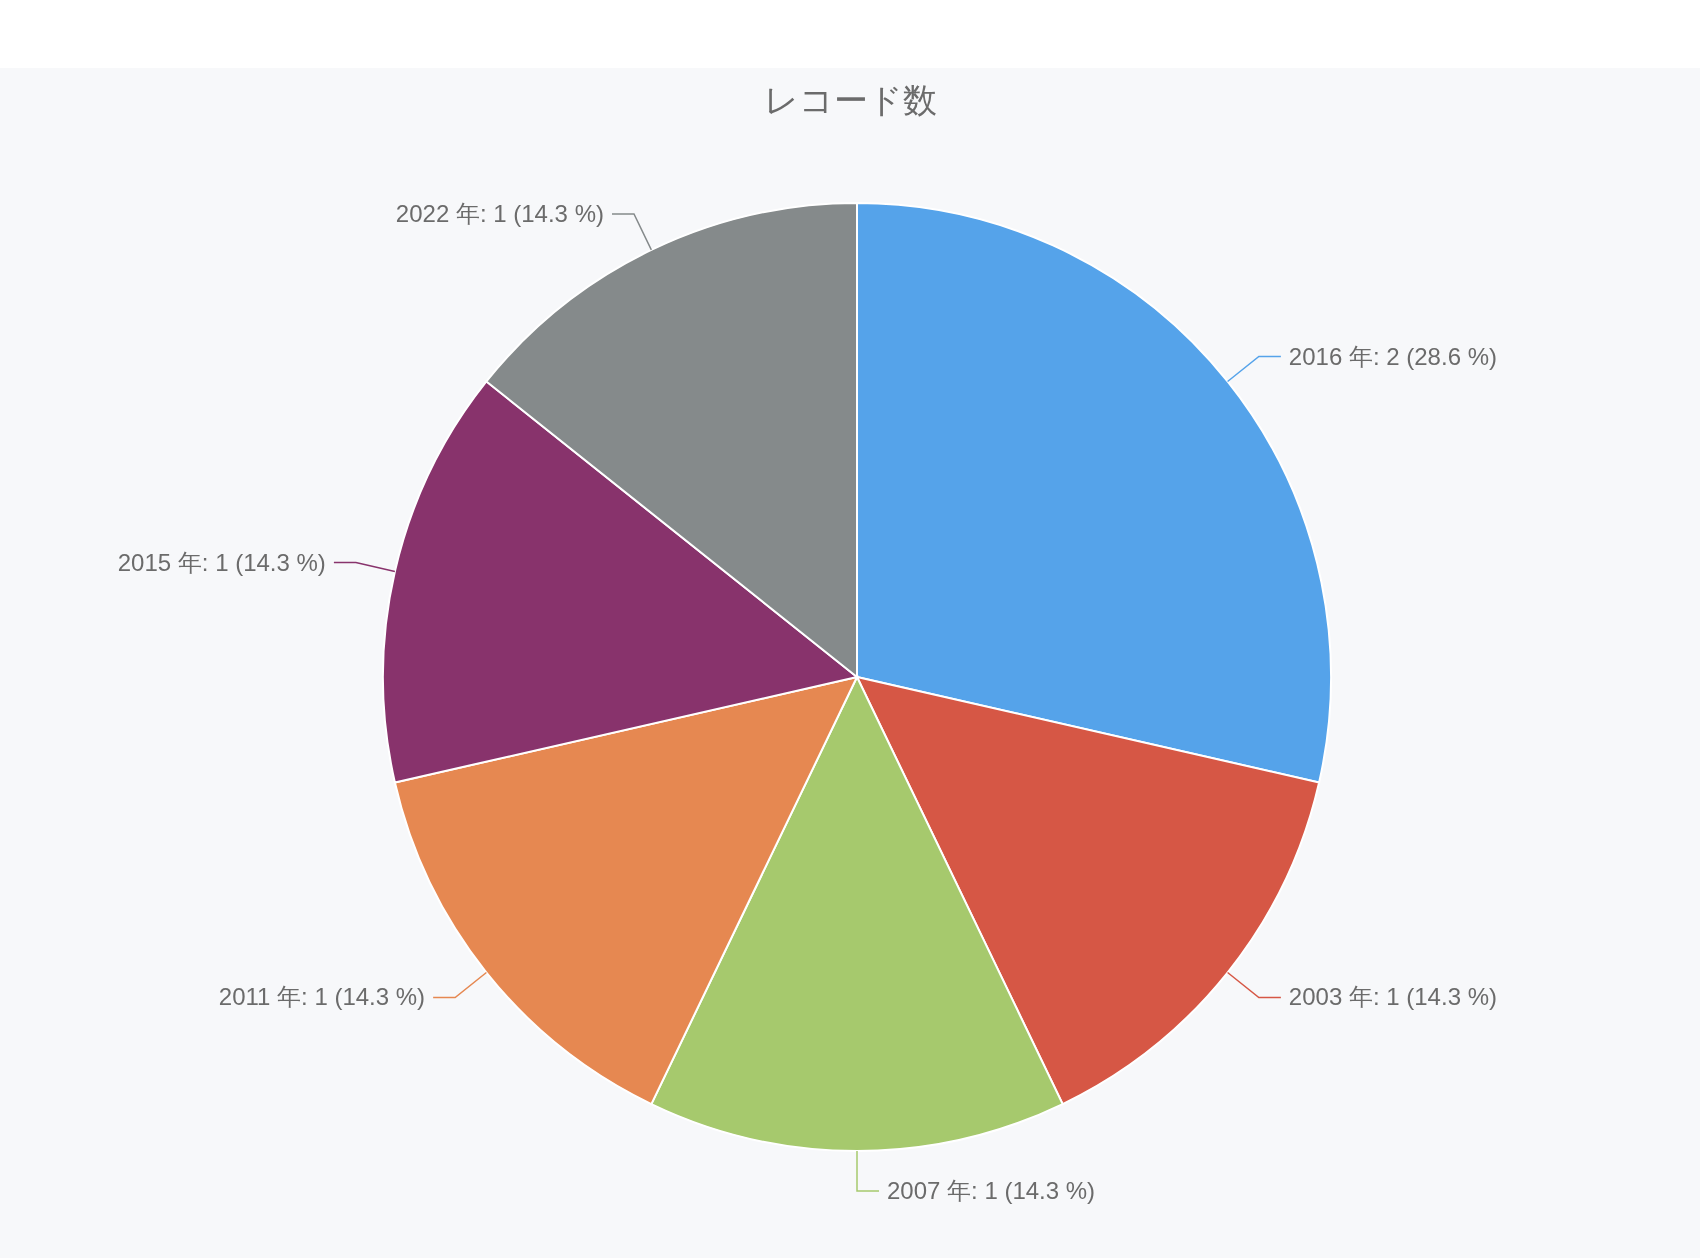  What do you see at coordinates (850, 100) in the screenshot?
I see `chart-title: レコード数` at bounding box center [850, 100].